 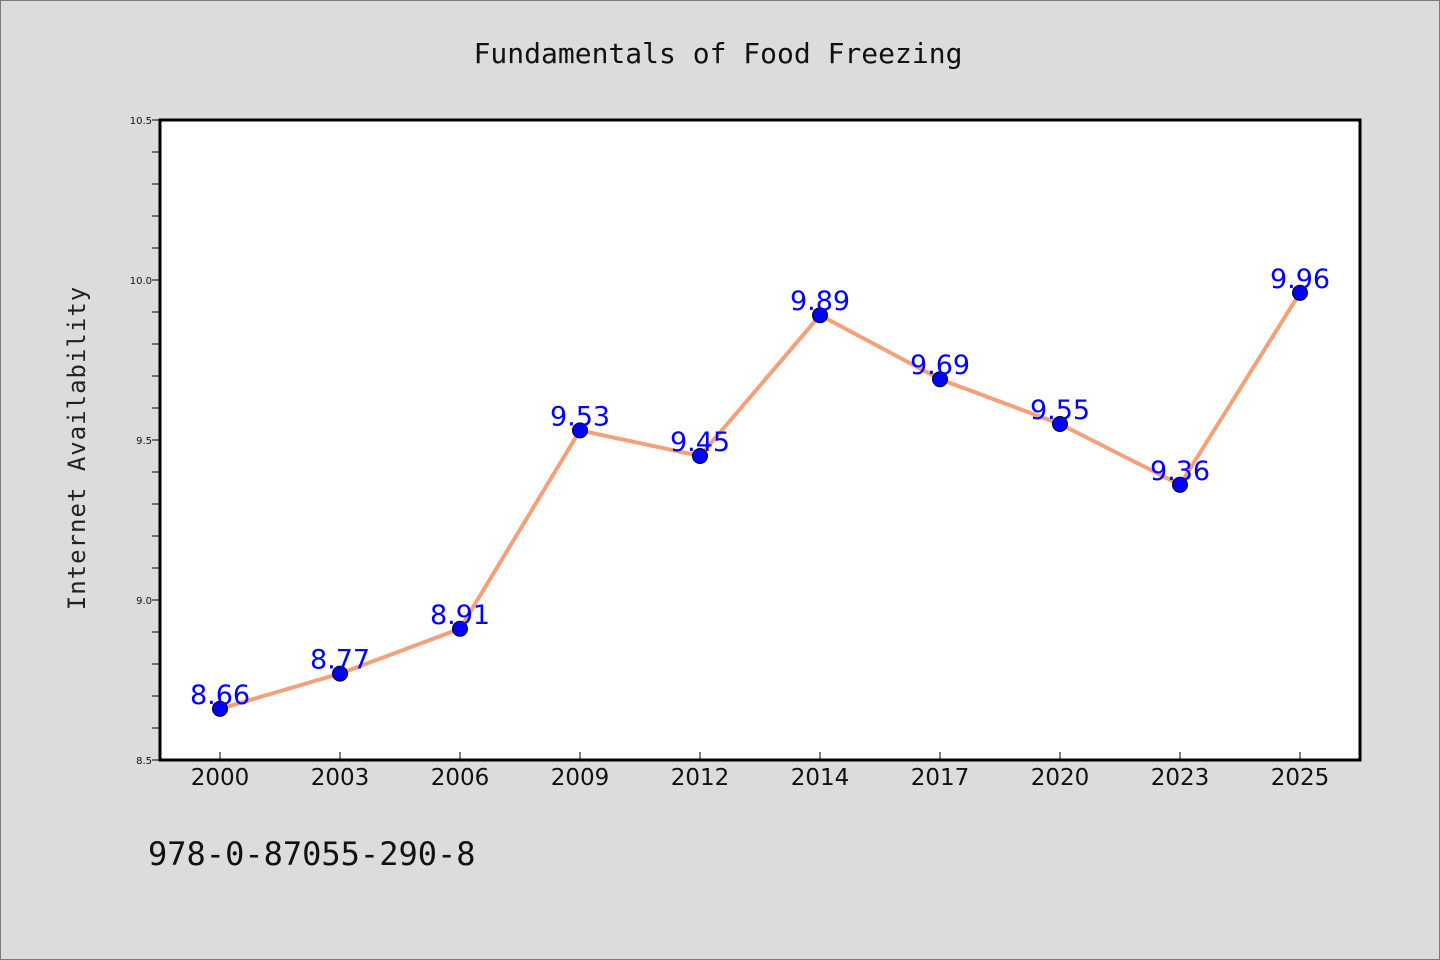 What do you see at coordinates (700, 778) in the screenshot?
I see `x-tick-label: 2012` at bounding box center [700, 778].